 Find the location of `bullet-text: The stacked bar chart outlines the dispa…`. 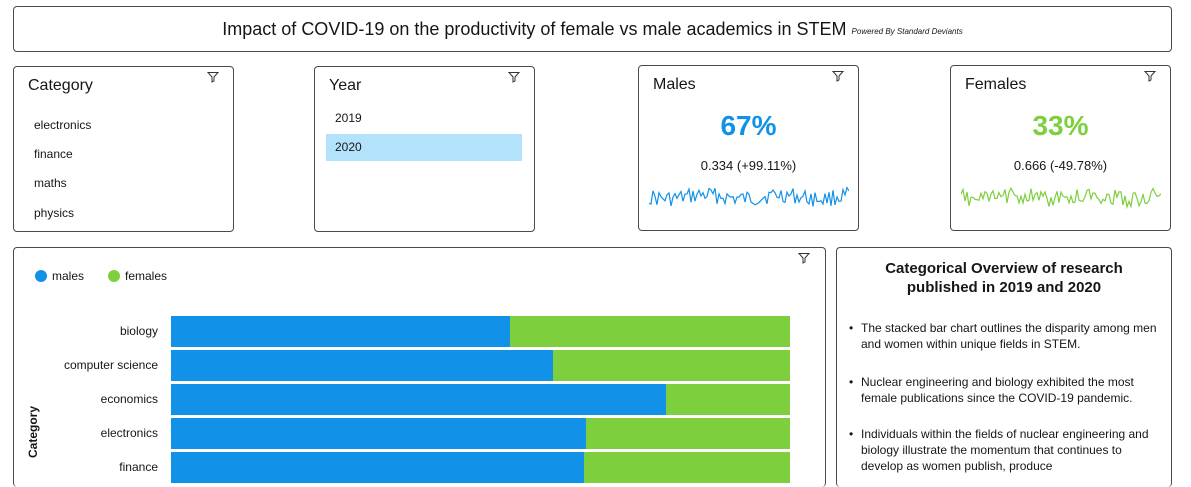

bullet-text: The stacked bar chart outlines the dispa… is located at coordinates (1009, 336).